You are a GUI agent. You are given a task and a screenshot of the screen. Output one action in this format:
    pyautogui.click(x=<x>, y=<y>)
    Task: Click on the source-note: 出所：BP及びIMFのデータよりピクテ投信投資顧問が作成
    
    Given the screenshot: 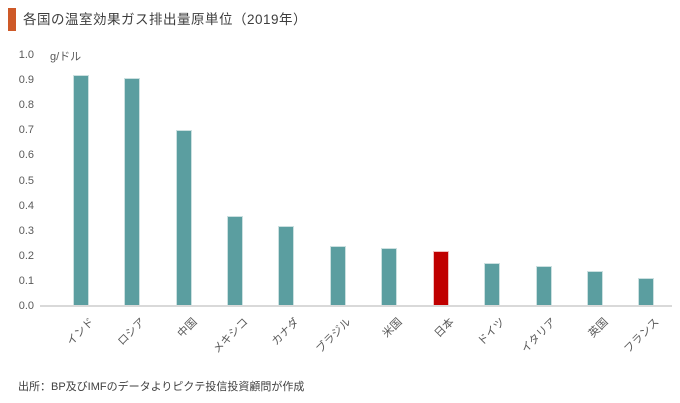 What is the action you would take?
    pyautogui.click(x=161, y=387)
    